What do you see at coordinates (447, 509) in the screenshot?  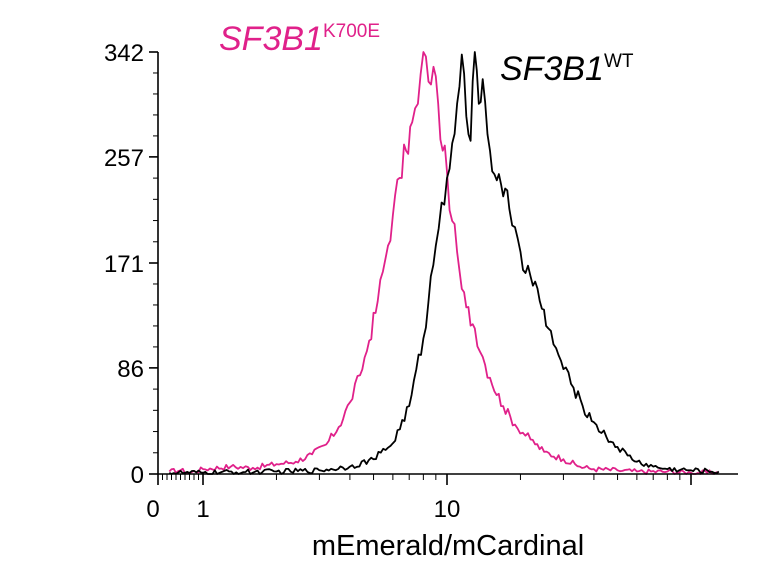 I see `x-tick-label-10: 10` at bounding box center [447, 509].